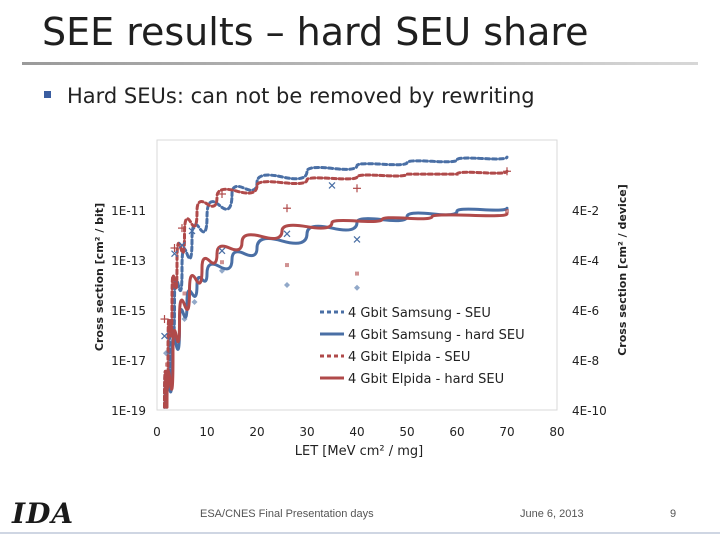 This screenshot has height=540, width=720. I want to click on legend-label: 4 Gbit Samsung - SEU, so click(419, 313).